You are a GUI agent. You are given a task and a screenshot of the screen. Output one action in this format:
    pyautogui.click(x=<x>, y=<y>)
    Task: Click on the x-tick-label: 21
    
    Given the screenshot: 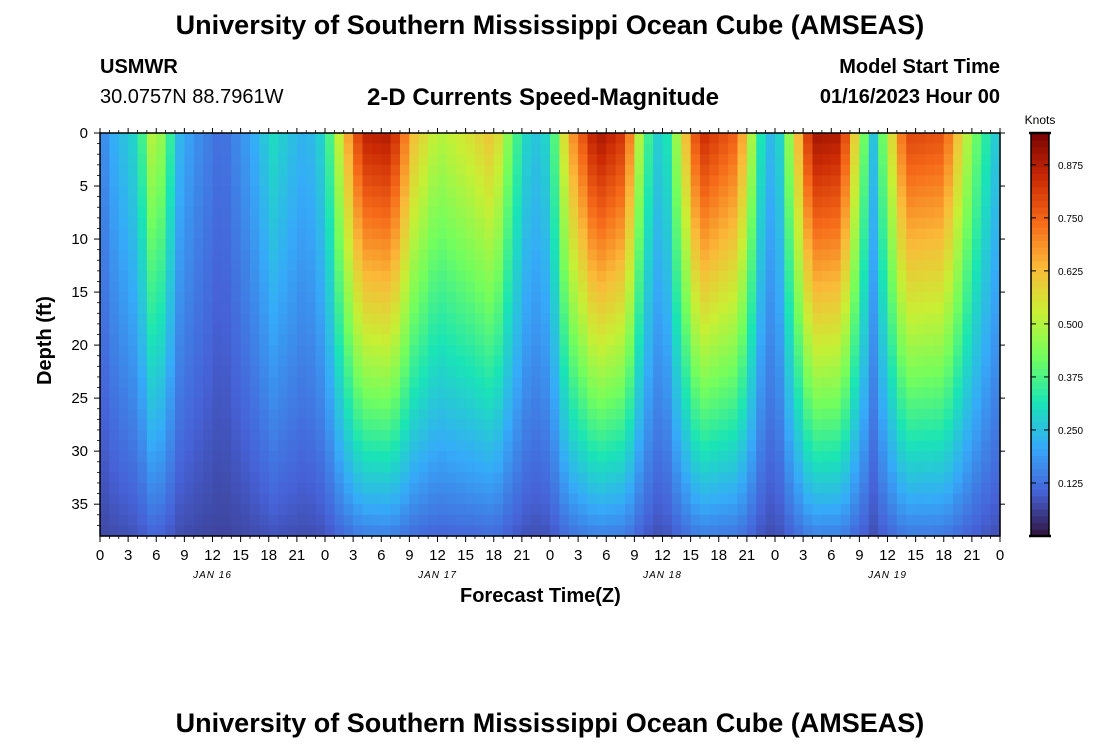 What is the action you would take?
    pyautogui.click(x=522, y=555)
    